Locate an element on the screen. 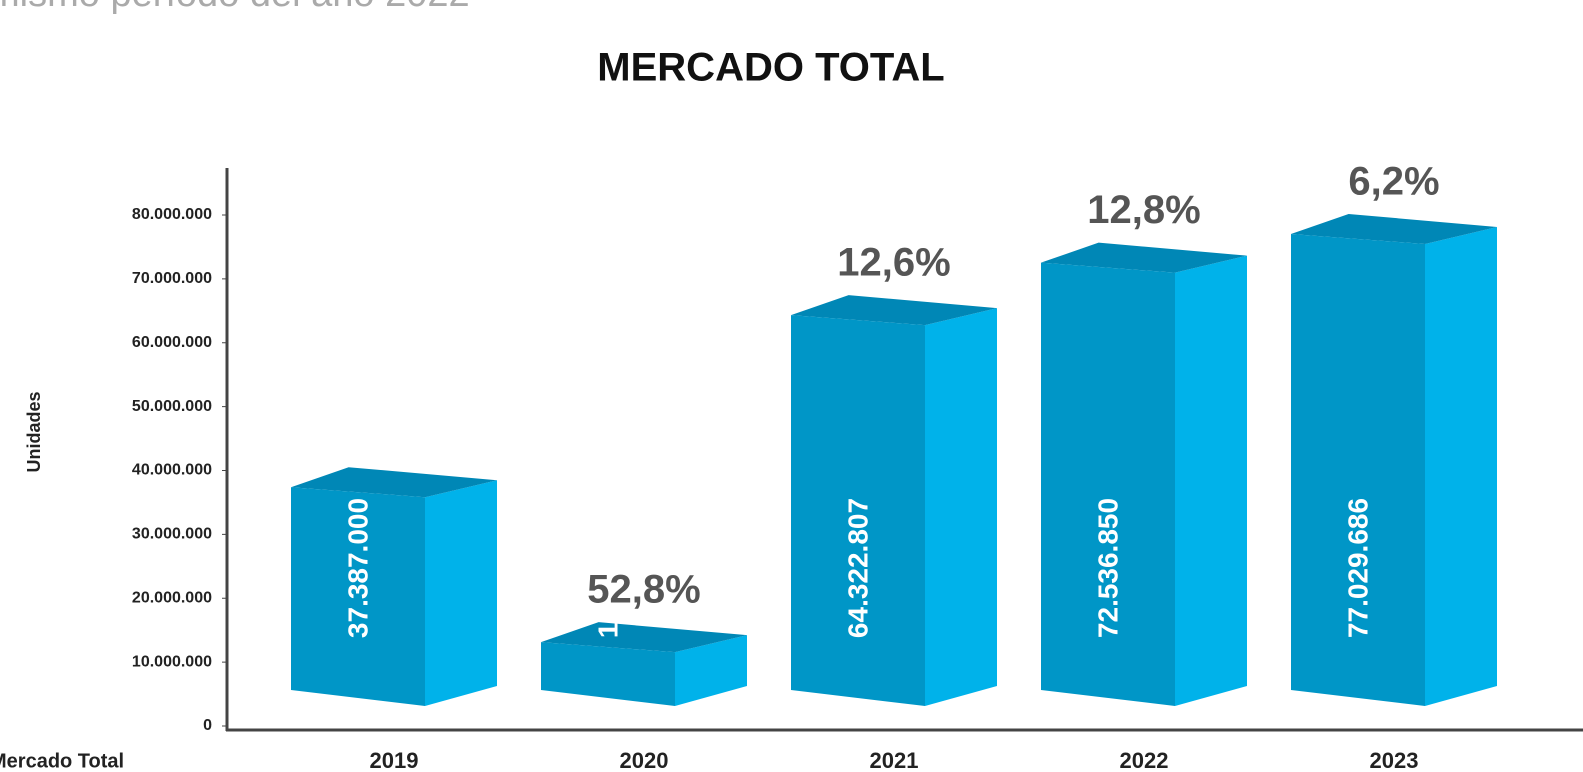  y-tick-label: 50.000.000 is located at coordinates (172, 406).